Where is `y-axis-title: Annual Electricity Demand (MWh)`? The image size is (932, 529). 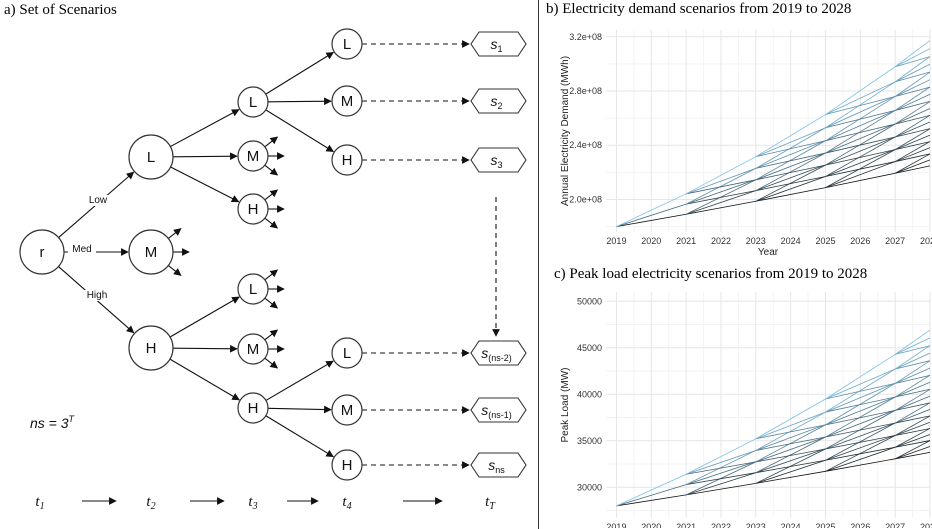
y-axis-title: Annual Electricity Demand (MWh) is located at coordinates (565, 131).